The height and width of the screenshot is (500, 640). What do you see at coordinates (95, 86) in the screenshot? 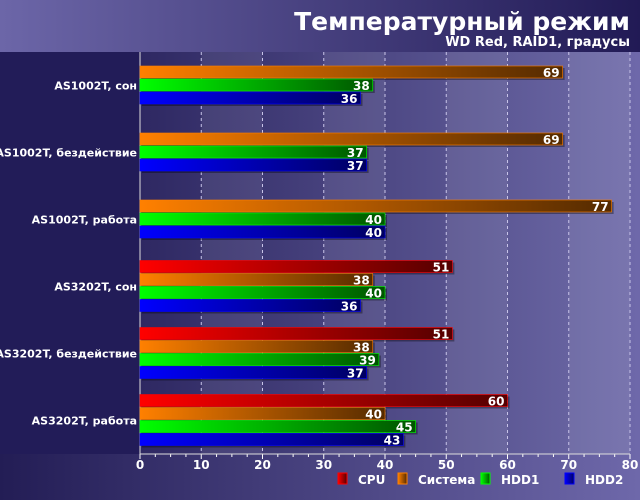
I see `category-label: AS1002T, сон` at bounding box center [95, 86].